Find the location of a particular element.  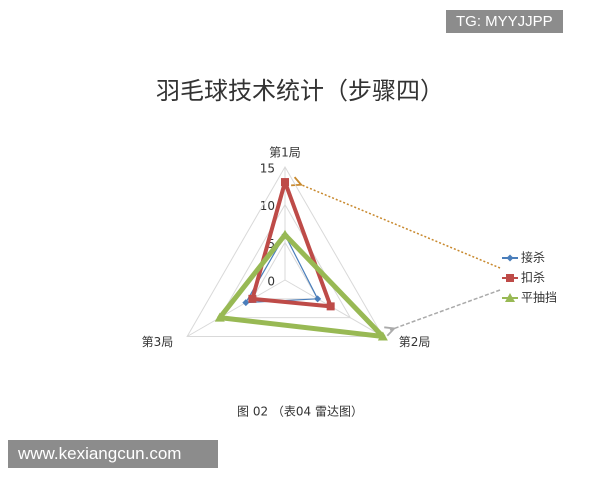

watermark: www.kexiangcun.com is located at coordinates (113, 454).